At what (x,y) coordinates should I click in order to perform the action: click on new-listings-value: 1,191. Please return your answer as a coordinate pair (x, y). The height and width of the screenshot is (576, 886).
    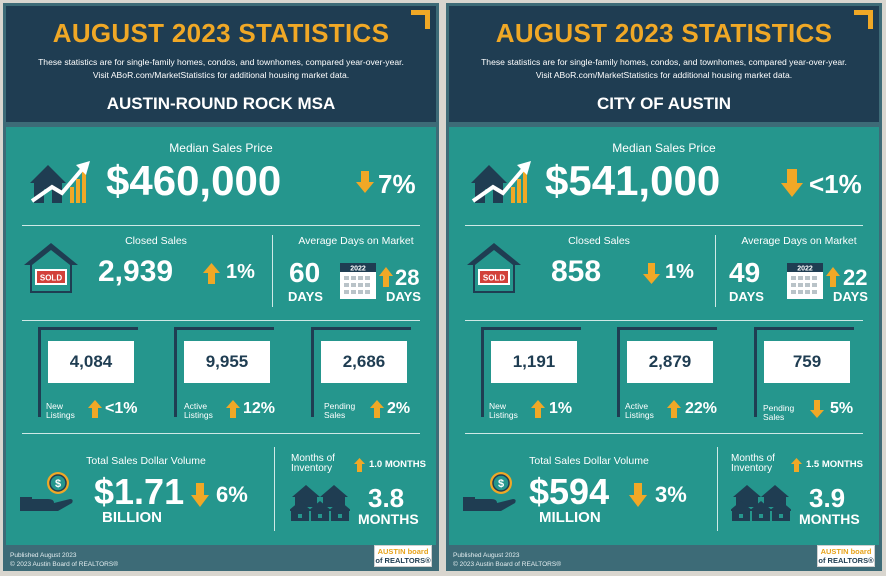
    Looking at the image, I should click on (534, 362).